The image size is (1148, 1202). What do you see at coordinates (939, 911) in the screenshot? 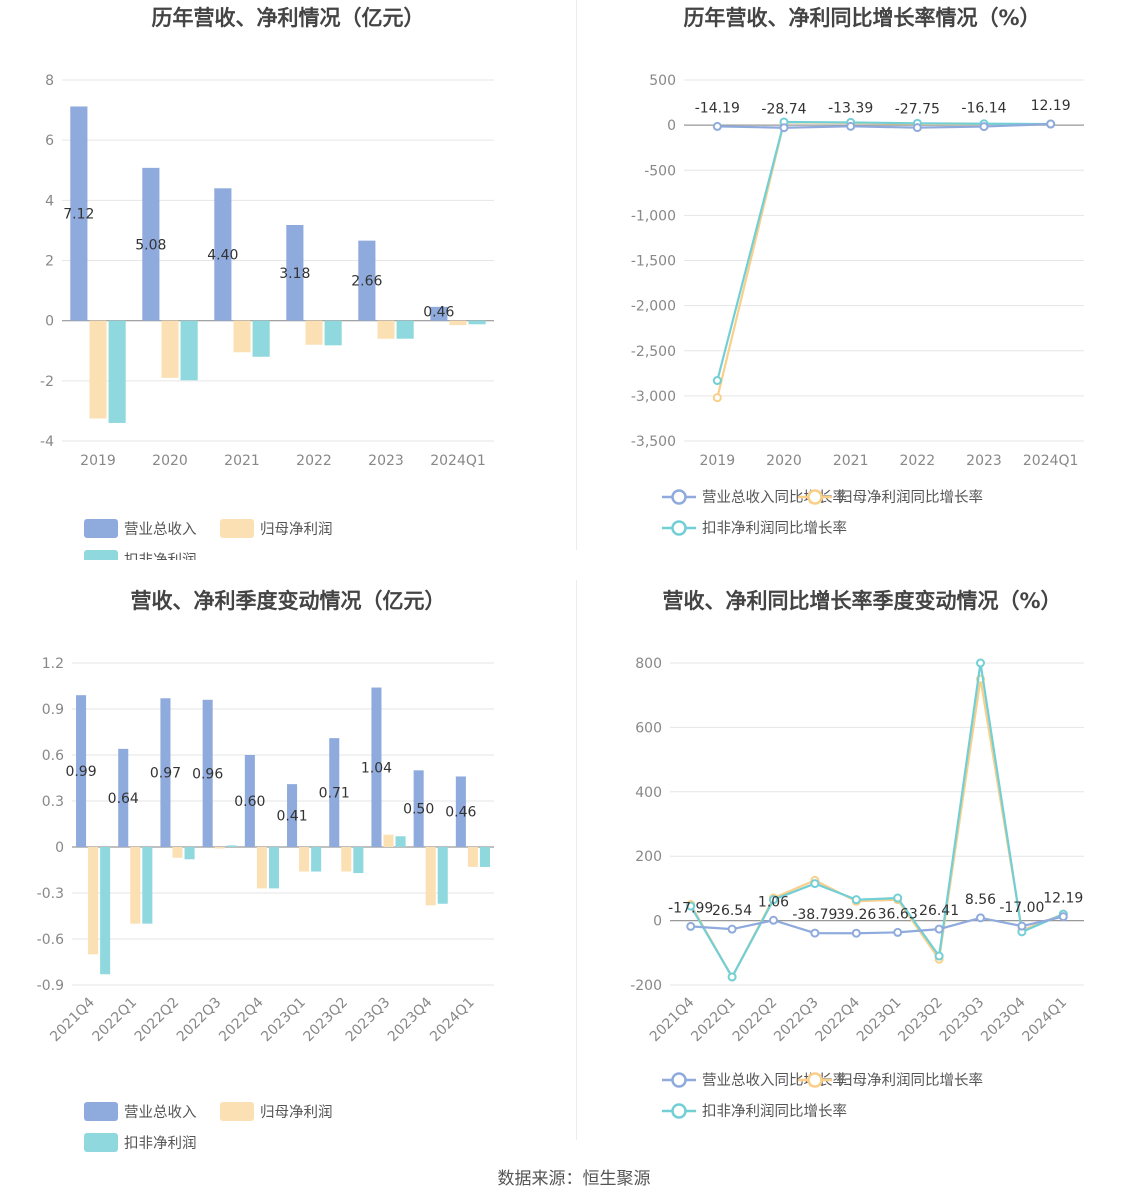
I see `line-value-label: 26.41` at bounding box center [939, 911].